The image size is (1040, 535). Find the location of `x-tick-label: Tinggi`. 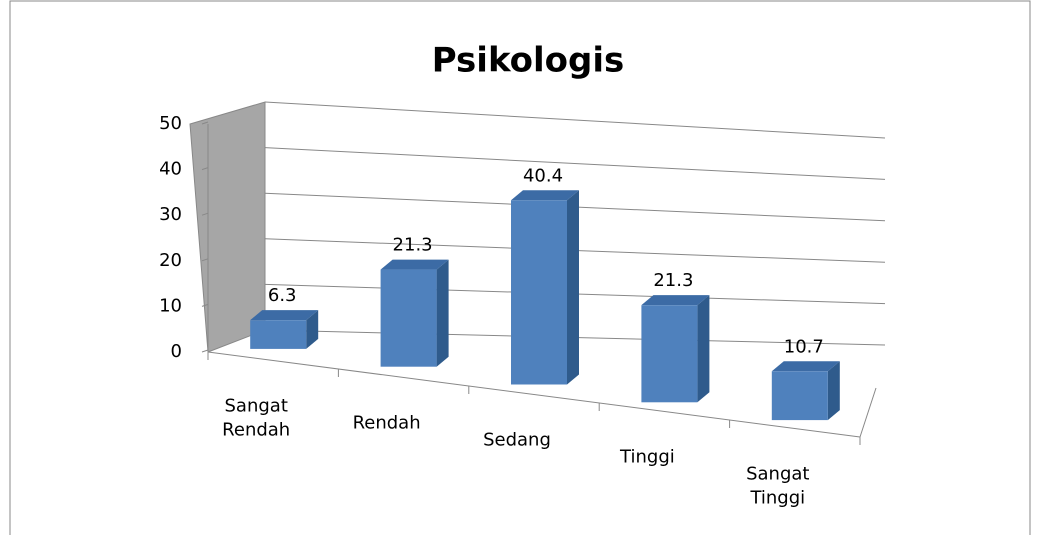

x-tick-label: Tinggi is located at coordinates (647, 457).